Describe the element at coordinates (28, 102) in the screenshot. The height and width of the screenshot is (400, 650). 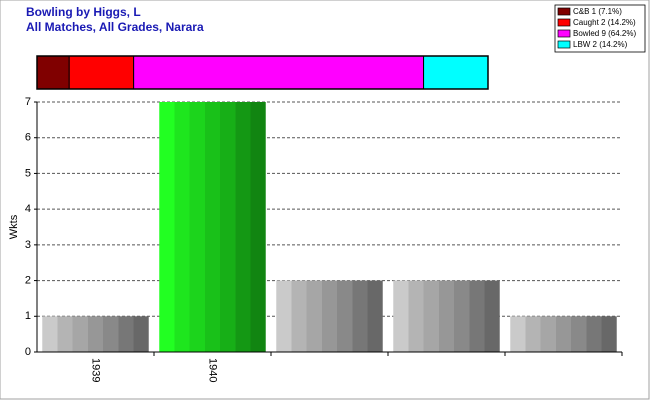
I see `y-tick-label: 7` at that location.